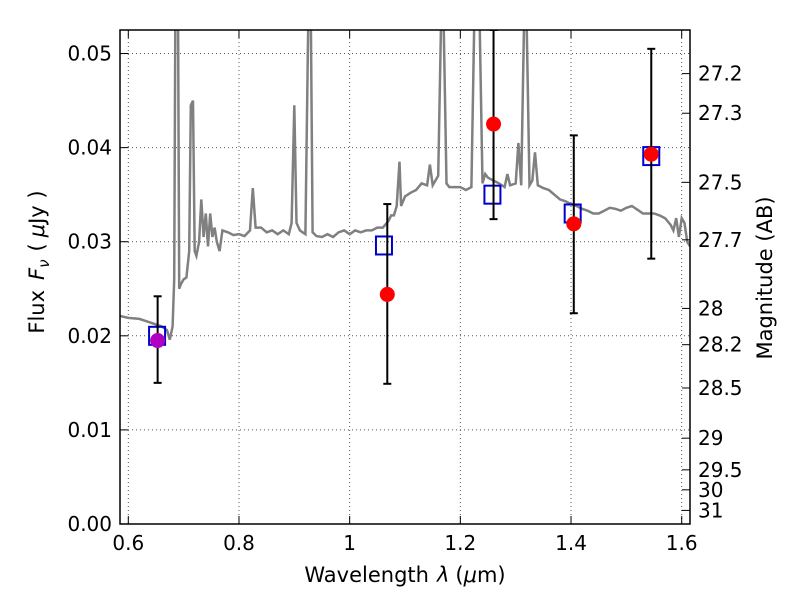  Describe the element at coordinates (349, 543) in the screenshot. I see `x-tick-label-2: 1` at that location.